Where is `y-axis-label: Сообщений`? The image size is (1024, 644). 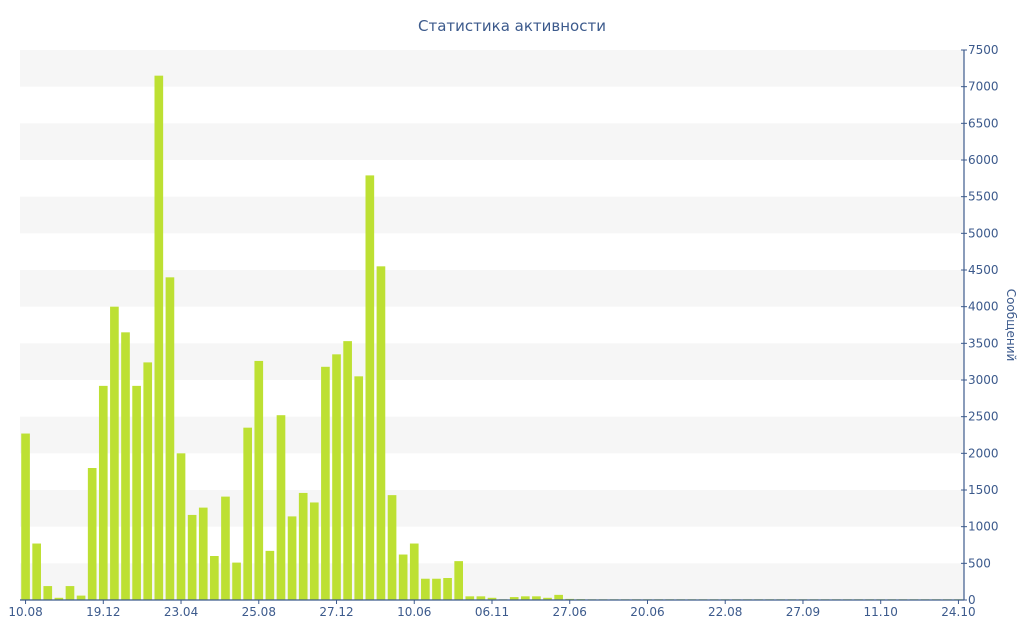 y-axis-label: Сообщений is located at coordinates (1011, 325).